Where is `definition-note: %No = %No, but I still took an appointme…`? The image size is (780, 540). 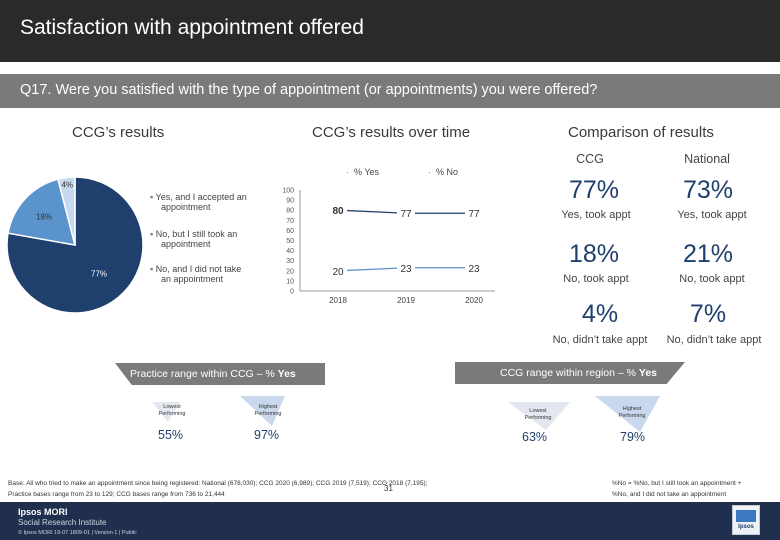
definition-note: %No = %No, but I still took an appointme… is located at coordinates (677, 489).